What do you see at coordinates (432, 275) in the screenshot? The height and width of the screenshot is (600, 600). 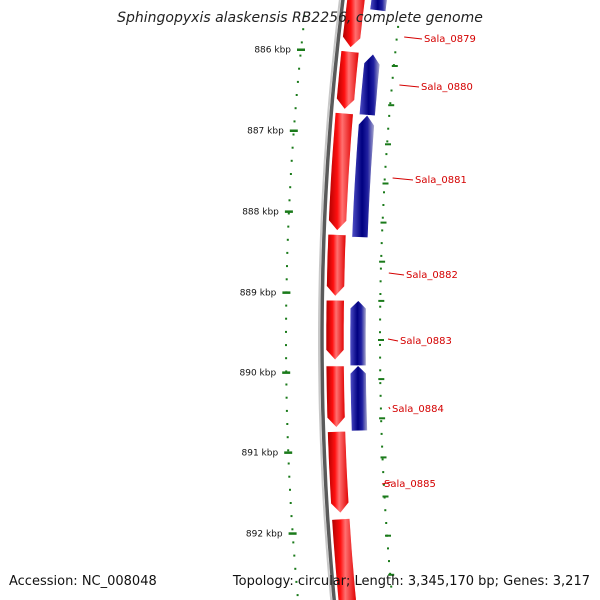 I see `gene-label-sala_0882: Sala_0882` at bounding box center [432, 275].